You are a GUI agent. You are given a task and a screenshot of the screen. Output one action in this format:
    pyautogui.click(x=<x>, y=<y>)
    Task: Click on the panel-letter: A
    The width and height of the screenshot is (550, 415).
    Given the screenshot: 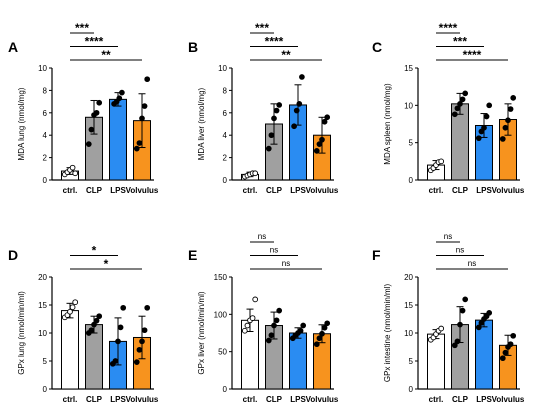 What is the action you would take?
    pyautogui.click(x=13, y=47)
    